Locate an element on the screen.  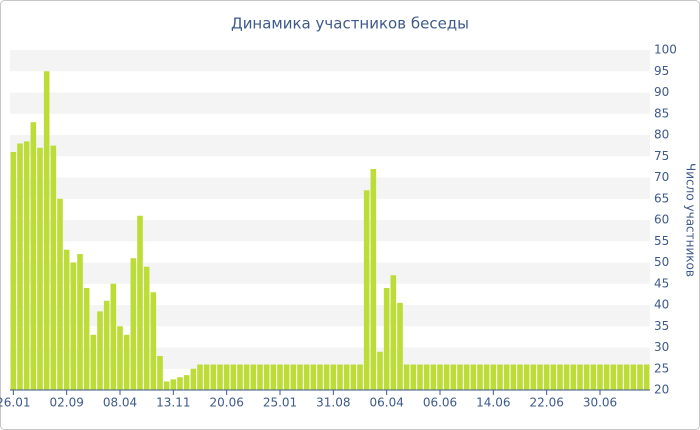
y-tick-label: 25 is located at coordinates (661, 368).